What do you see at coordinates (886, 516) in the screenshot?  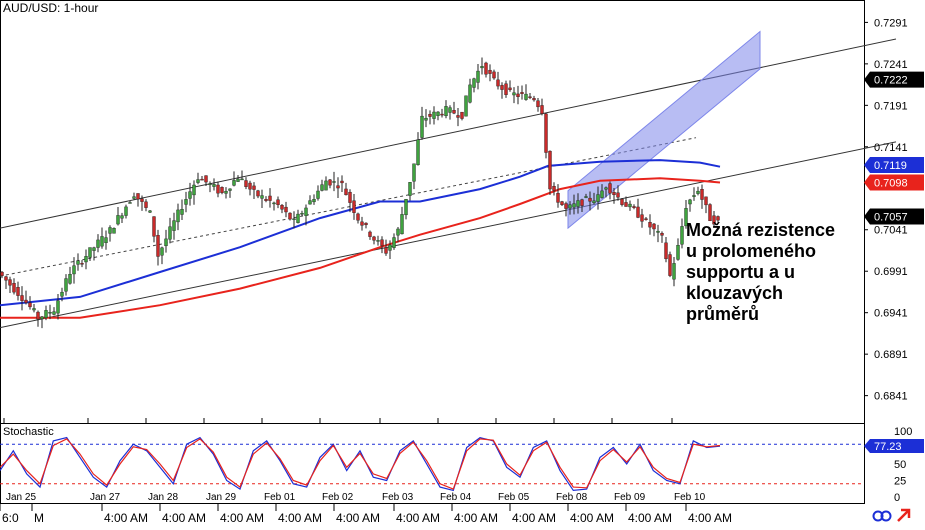 I see `link-icon-ring-b` at bounding box center [886, 516].